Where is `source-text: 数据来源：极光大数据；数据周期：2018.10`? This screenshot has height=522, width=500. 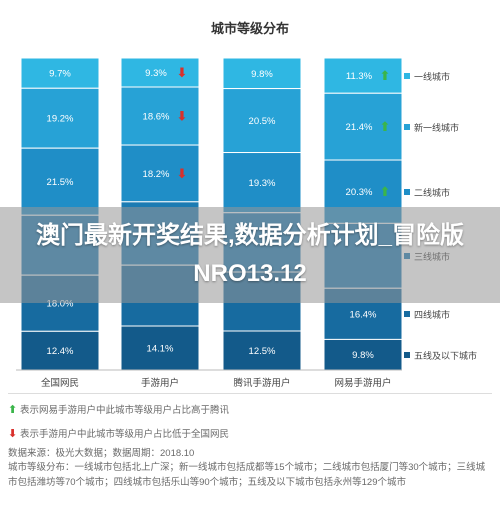
source-text: 数据来源：极光大数据；数据周期：2018.10 is located at coordinates (101, 453).